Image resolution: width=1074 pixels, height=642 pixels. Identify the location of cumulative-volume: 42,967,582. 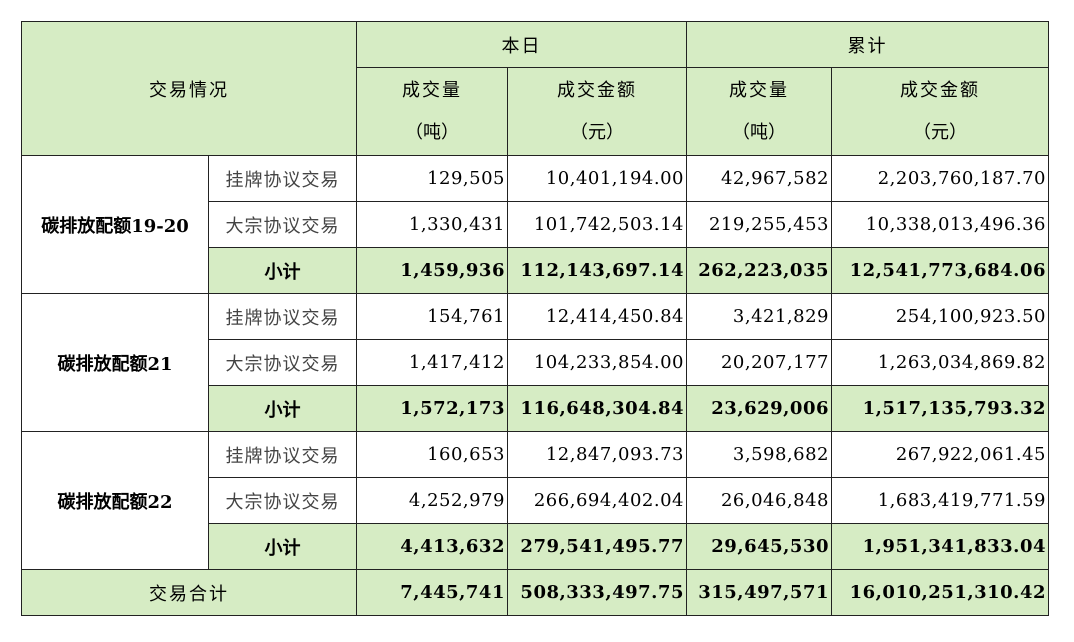
(759, 178).